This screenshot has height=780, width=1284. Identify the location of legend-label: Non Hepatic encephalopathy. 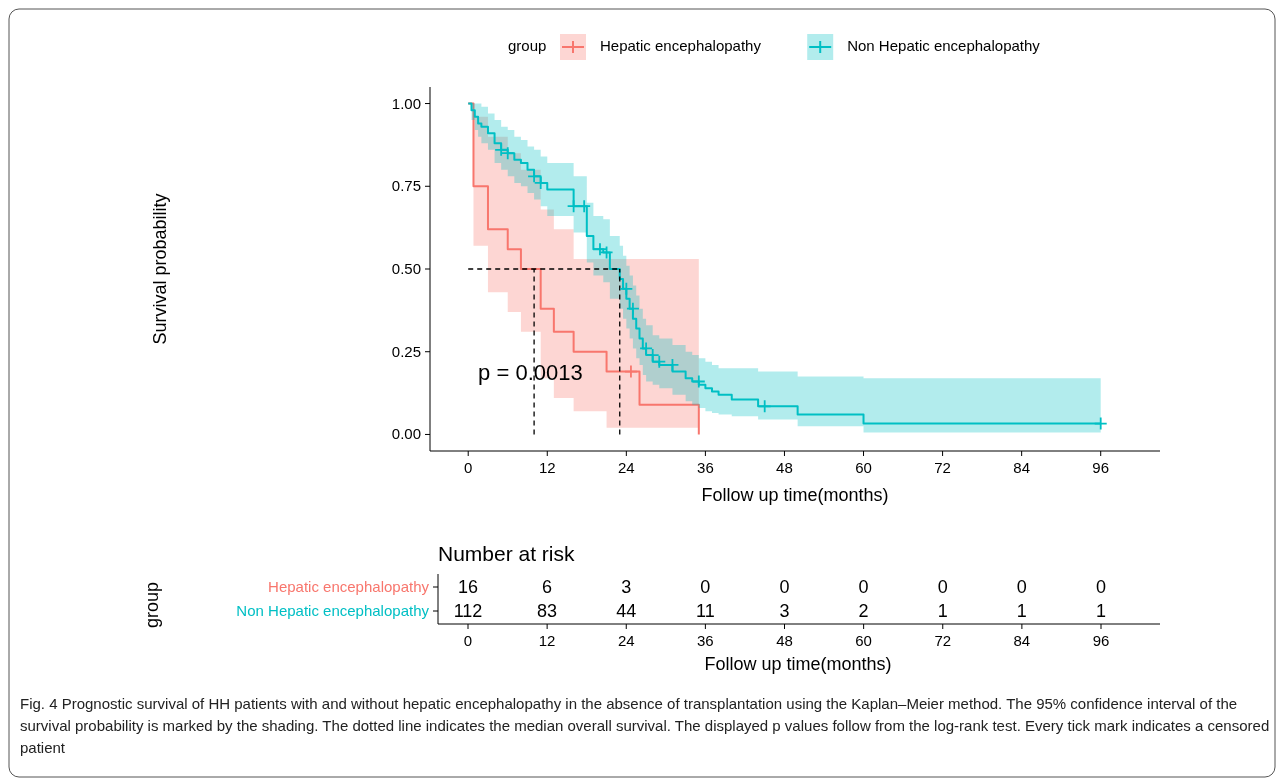
(944, 45).